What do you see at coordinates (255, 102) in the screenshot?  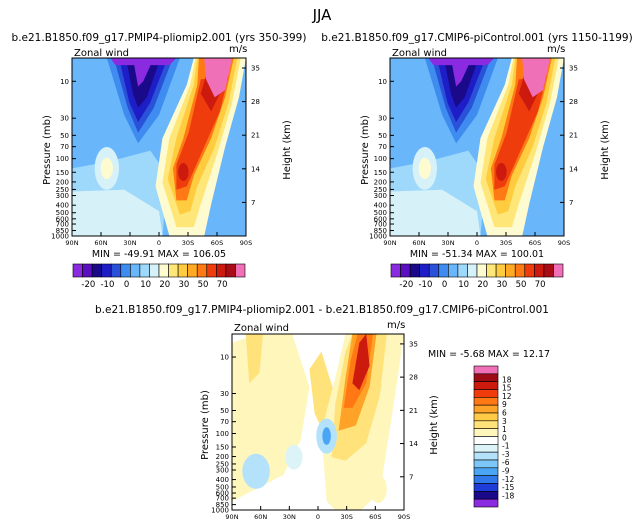 I see `y-right-tick-label: 28` at bounding box center [255, 102].